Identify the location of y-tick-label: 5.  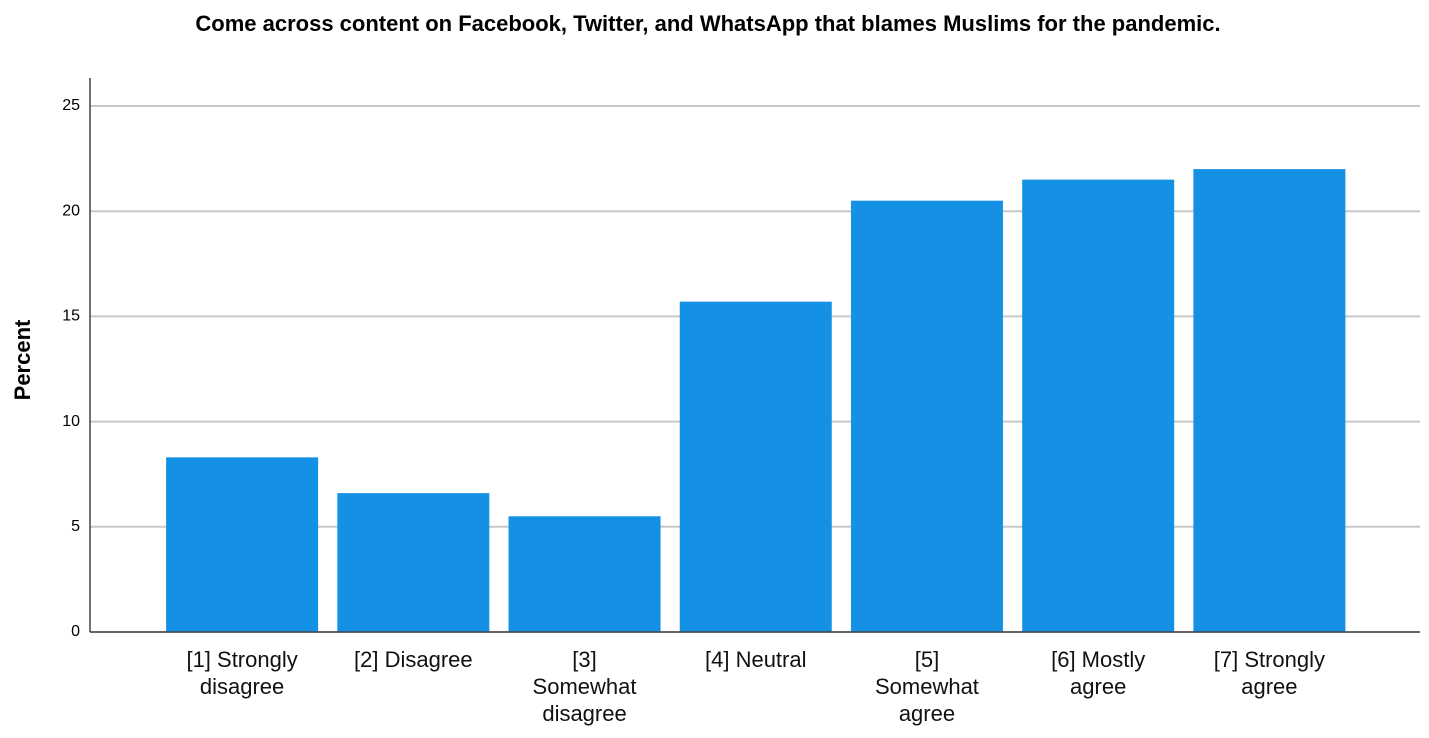
(75, 526).